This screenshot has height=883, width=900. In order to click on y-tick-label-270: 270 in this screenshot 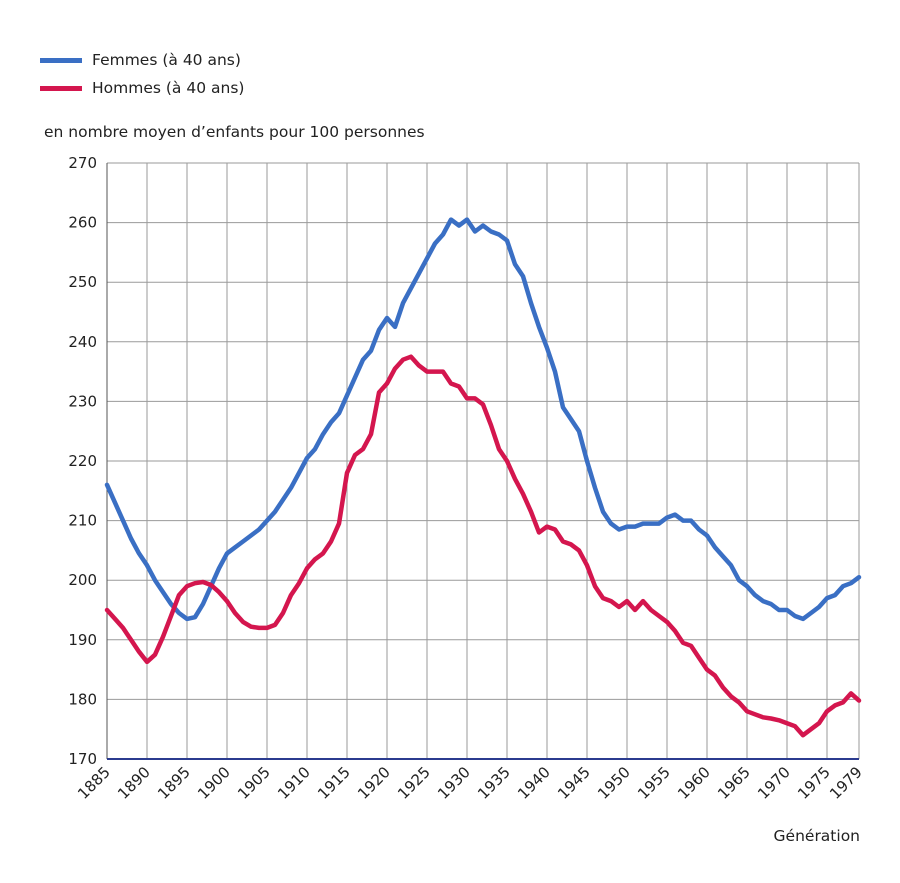, I will do `click(82, 163)`.